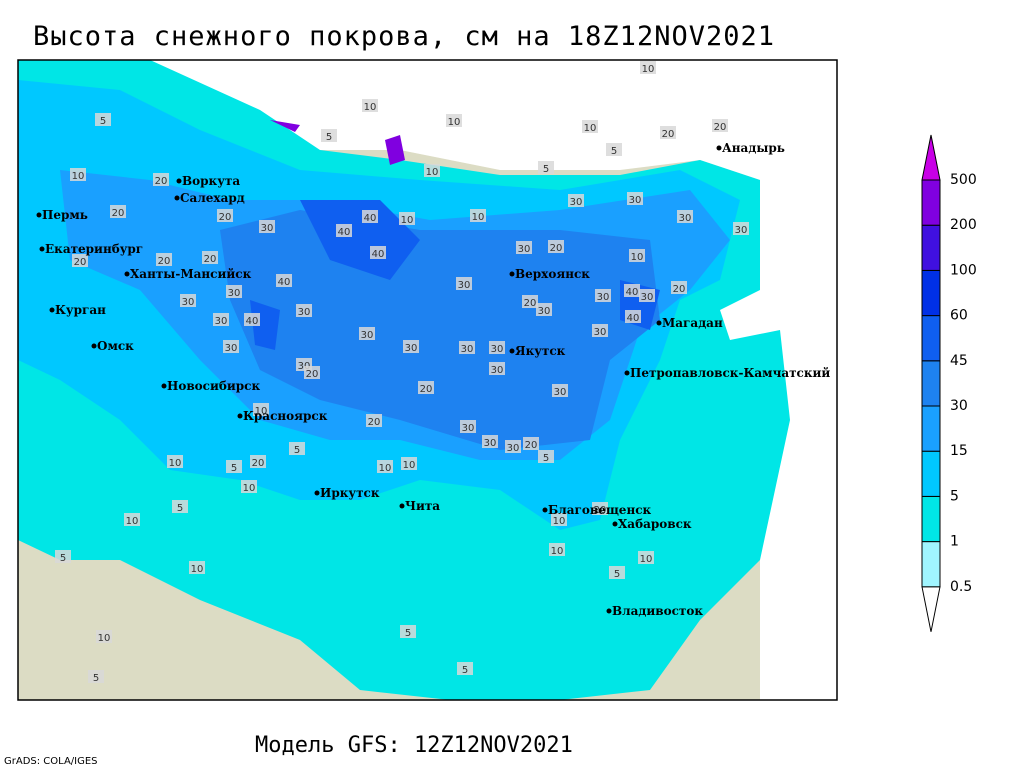 The height and width of the screenshot is (768, 1024). I want to click on city-label: Верхоянск, so click(552, 274).